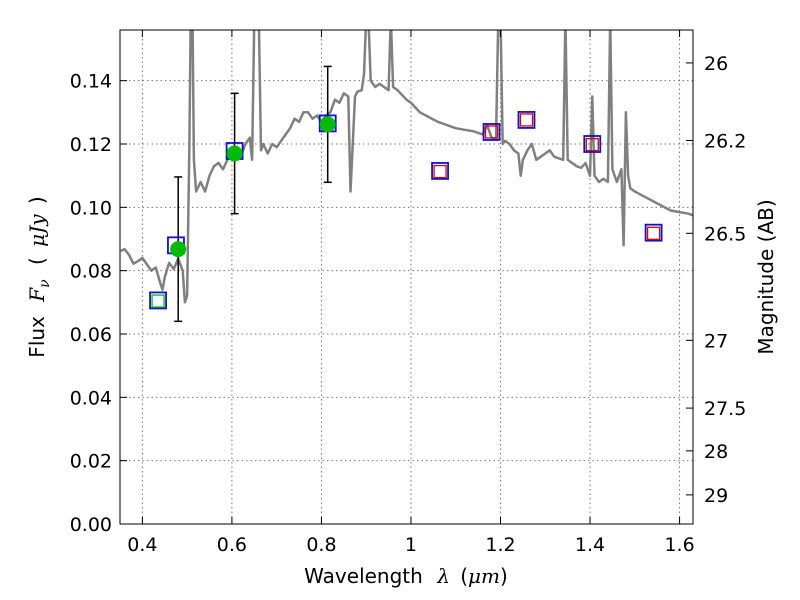 This screenshot has height=600, width=800. I want to click on x-axis-title: Wavelength λ (μm), so click(406, 576).